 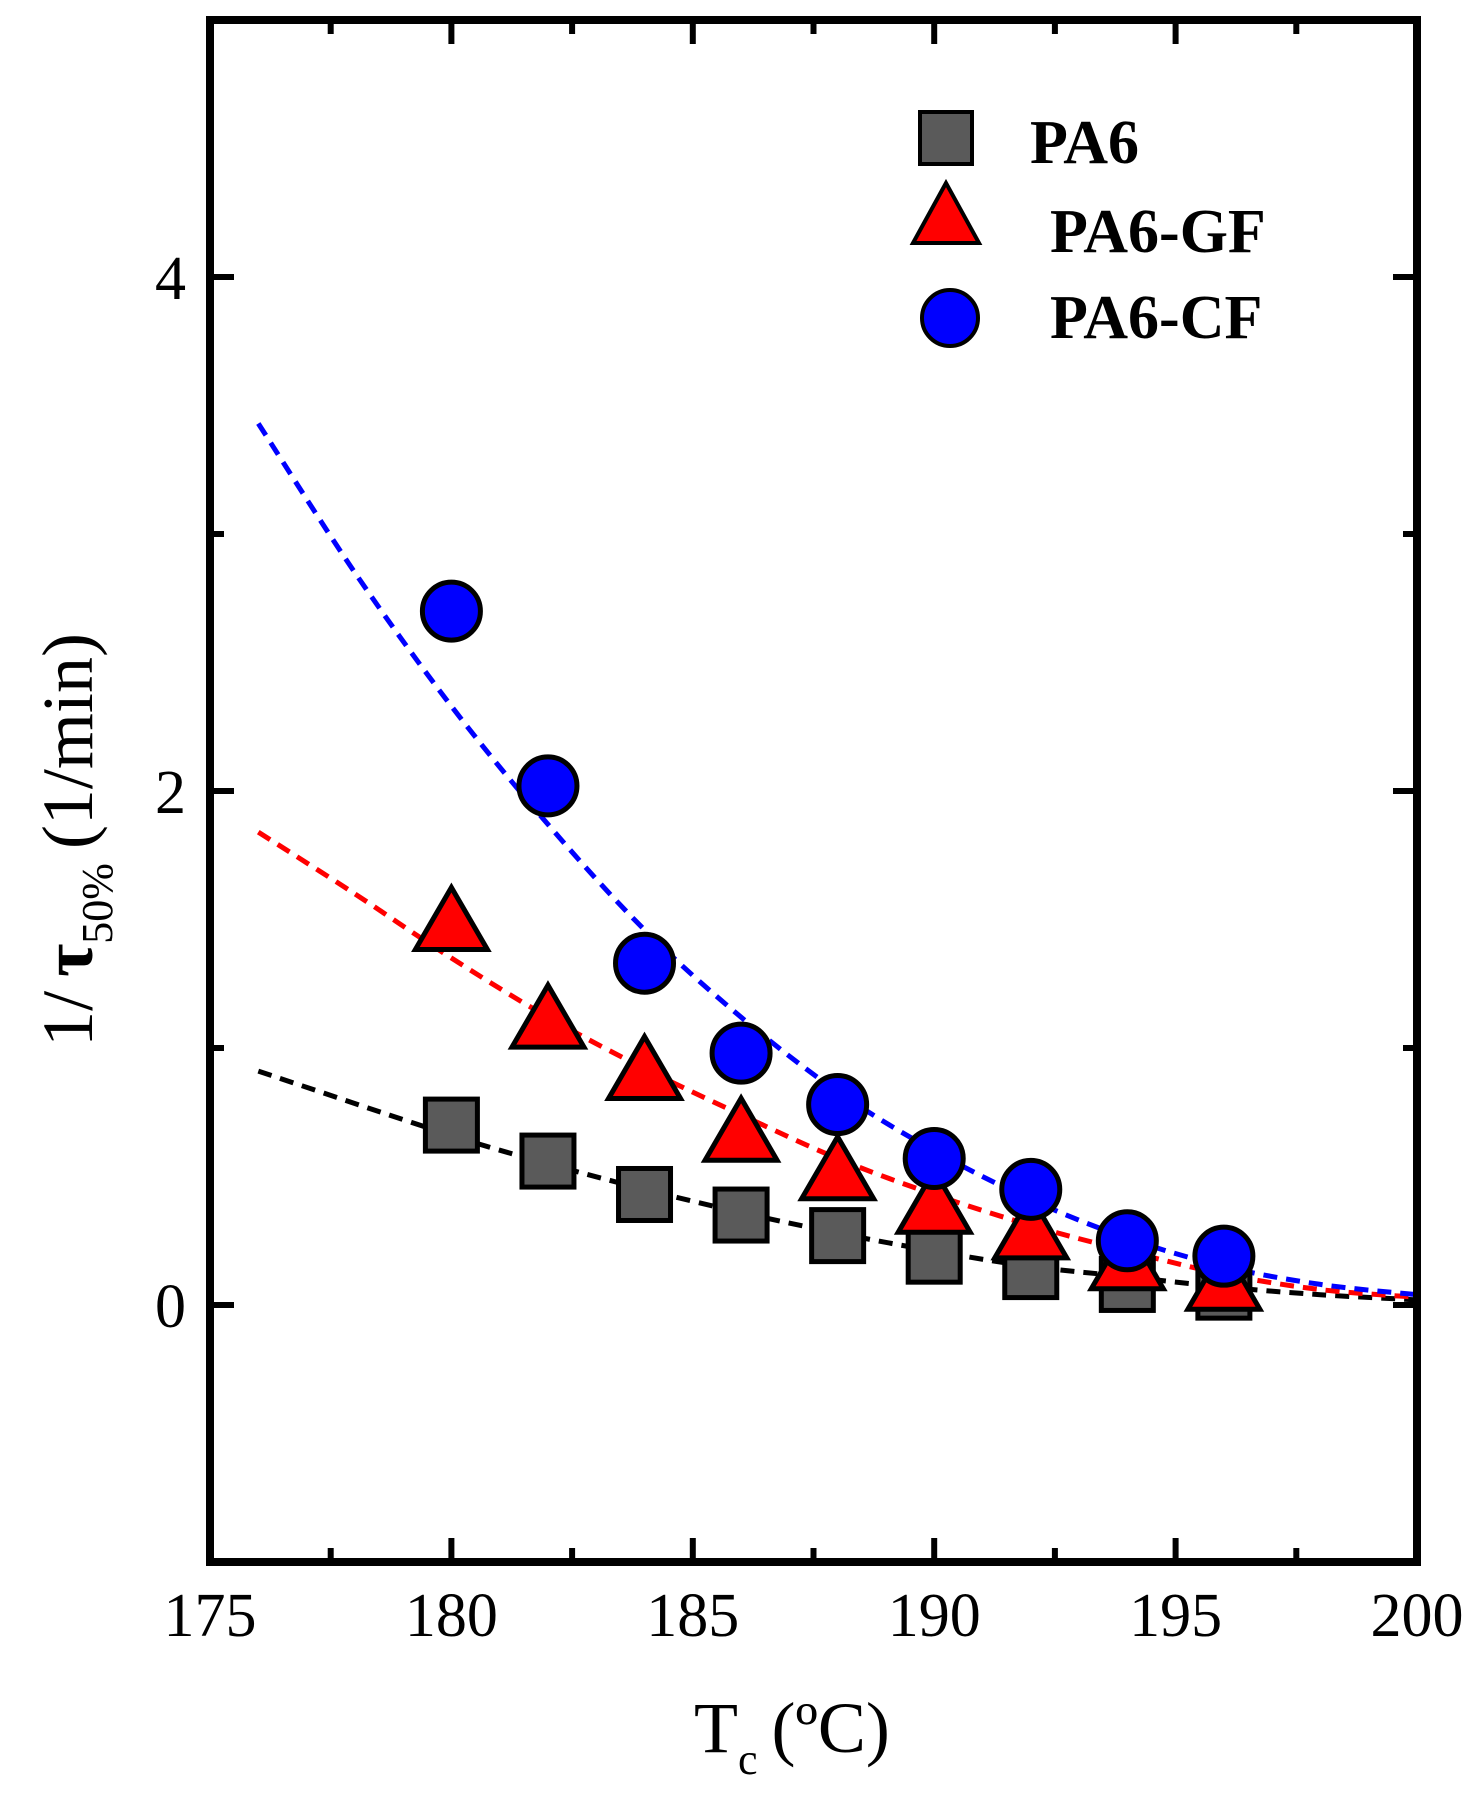 What do you see at coordinates (1175, 1616) in the screenshot?
I see `x-tick-label-195: 195` at bounding box center [1175, 1616].